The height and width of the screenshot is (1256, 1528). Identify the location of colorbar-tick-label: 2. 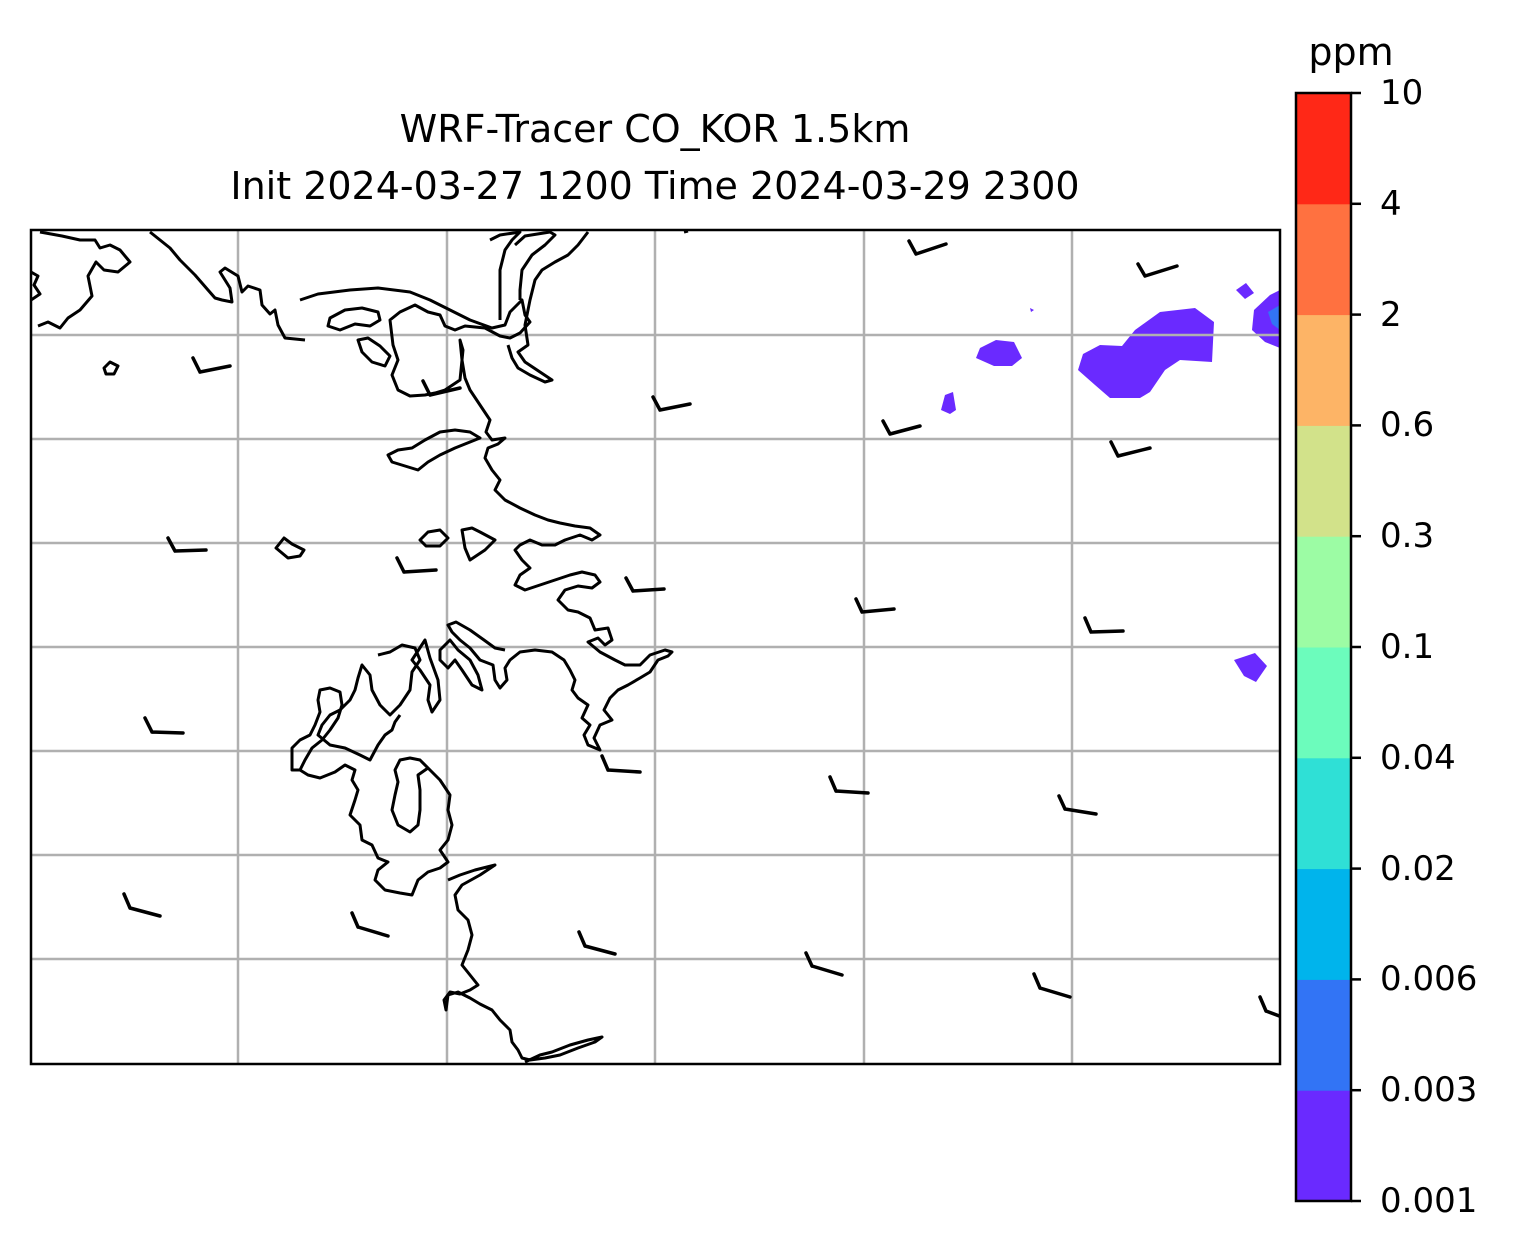
(1391, 314).